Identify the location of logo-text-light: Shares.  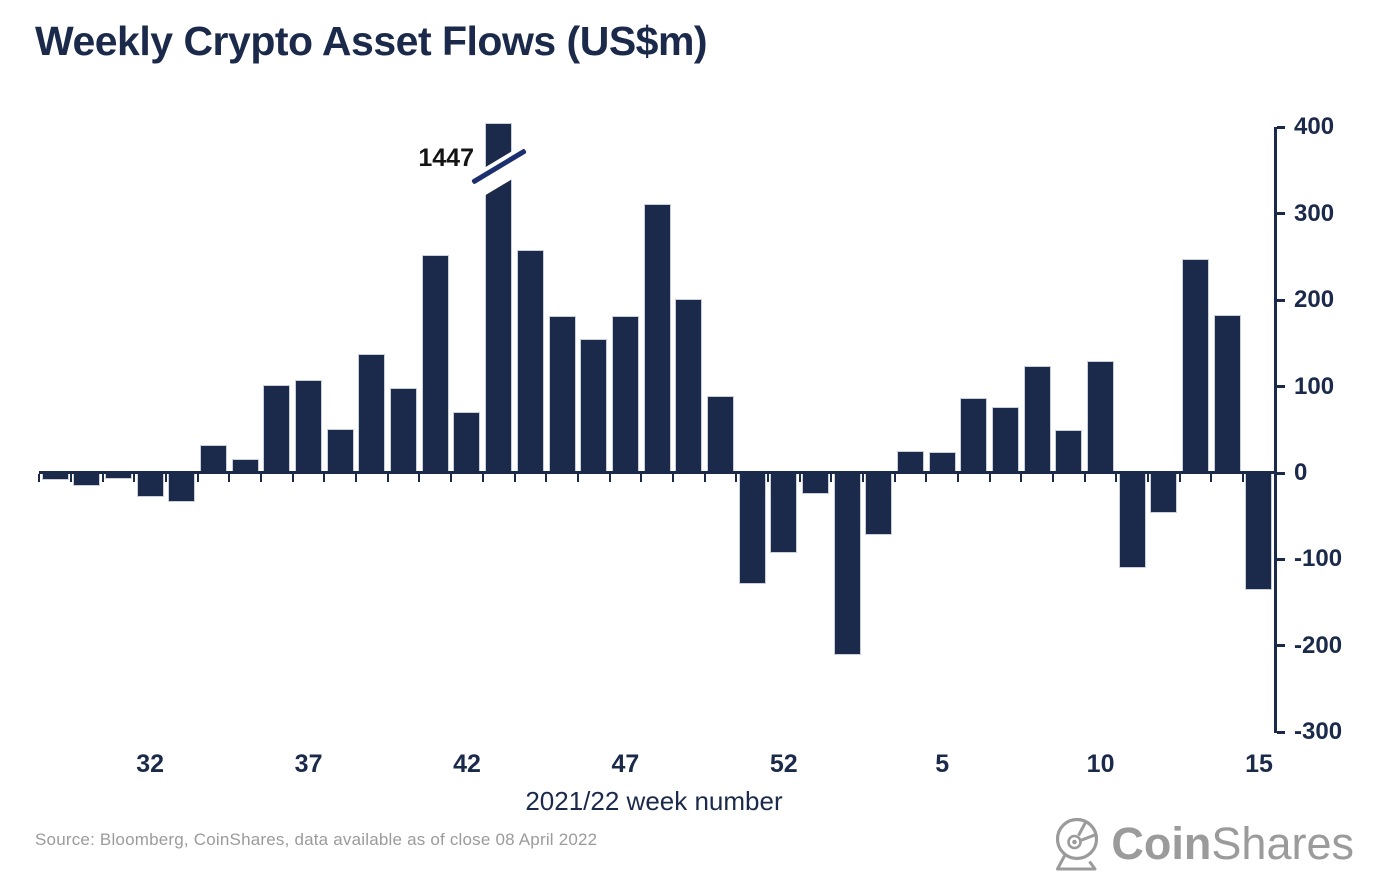
(1282, 843).